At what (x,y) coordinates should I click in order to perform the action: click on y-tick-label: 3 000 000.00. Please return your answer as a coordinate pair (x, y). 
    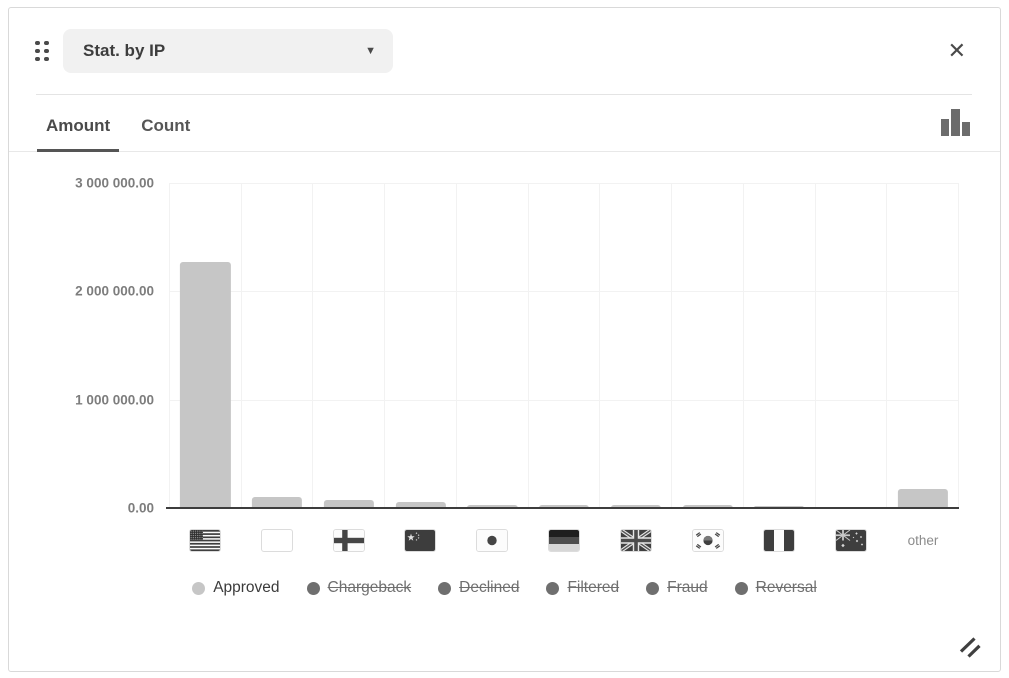
    Looking at the image, I should click on (114, 183).